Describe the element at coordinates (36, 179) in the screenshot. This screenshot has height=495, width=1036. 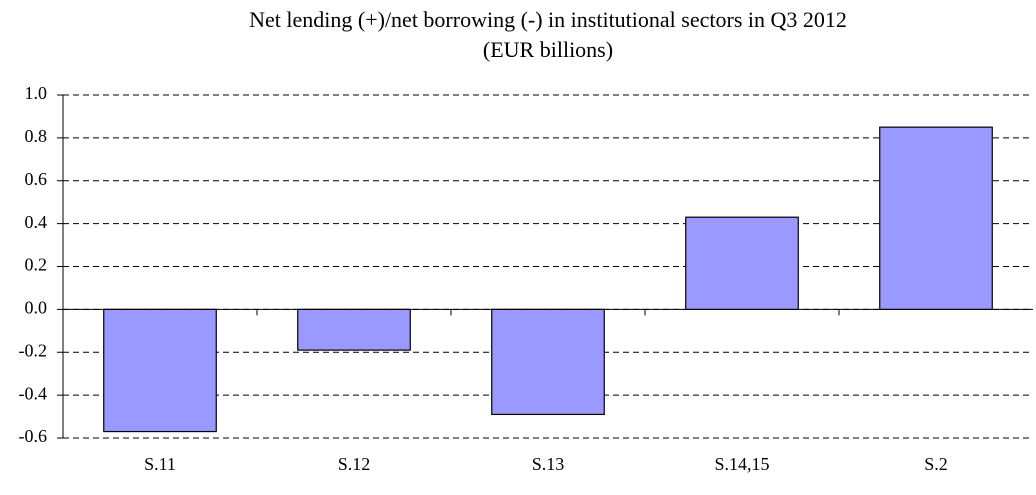
I see `y-tick-label: 0.6` at that location.